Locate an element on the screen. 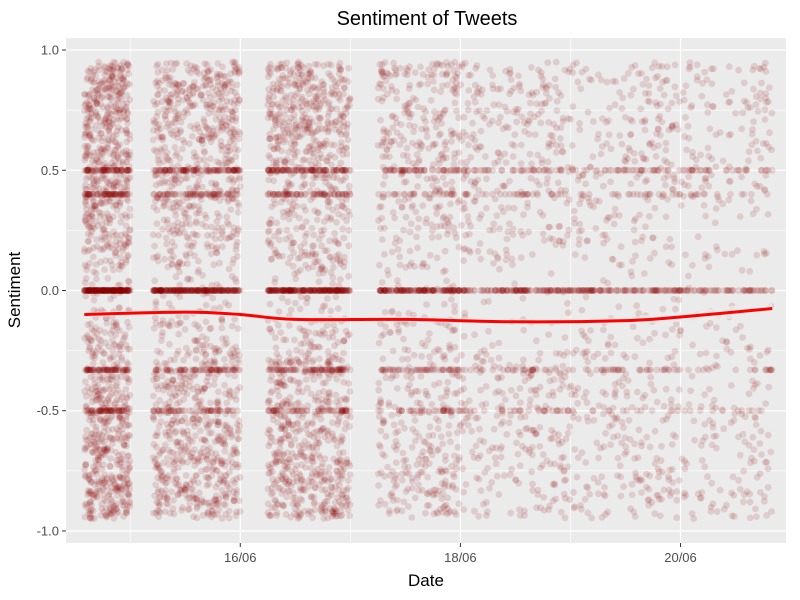  chart-title: Sentiment of Tweets is located at coordinates (427, 19).